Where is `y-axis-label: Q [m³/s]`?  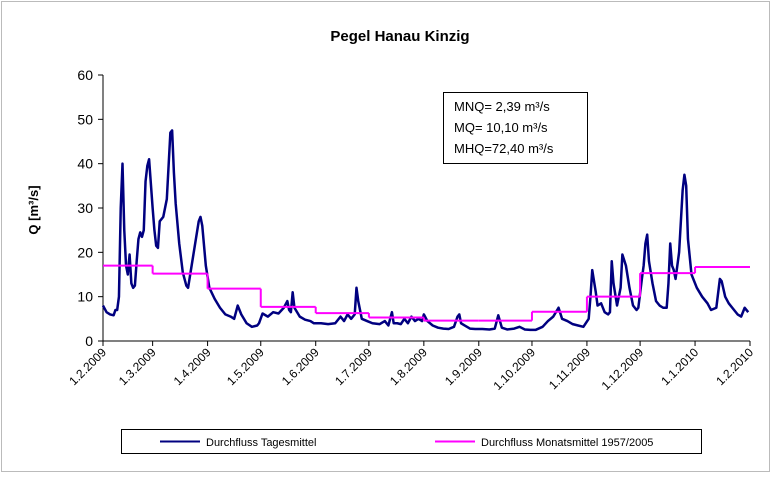
y-axis-label: Q [m³/s] is located at coordinates (33, 209).